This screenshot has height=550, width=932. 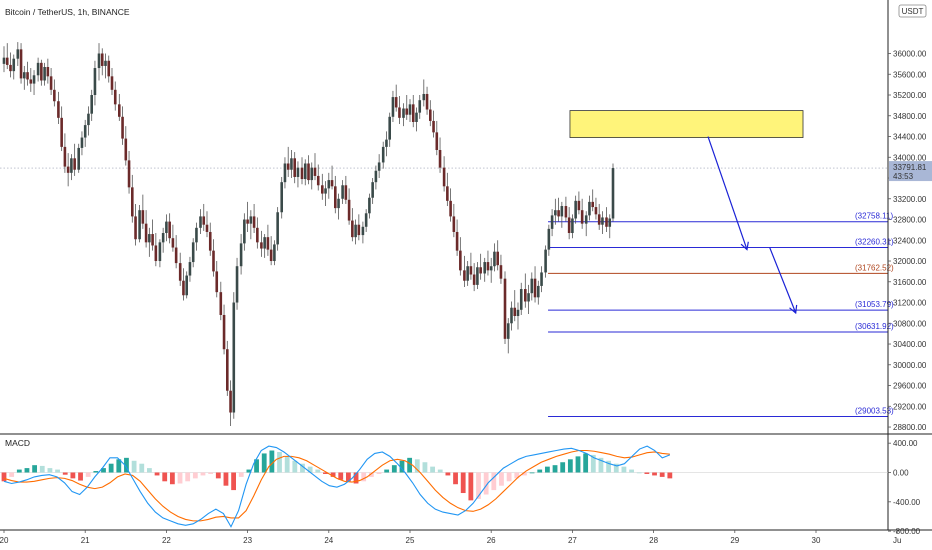 I want to click on time-tick-label: 28, so click(x=653, y=540).